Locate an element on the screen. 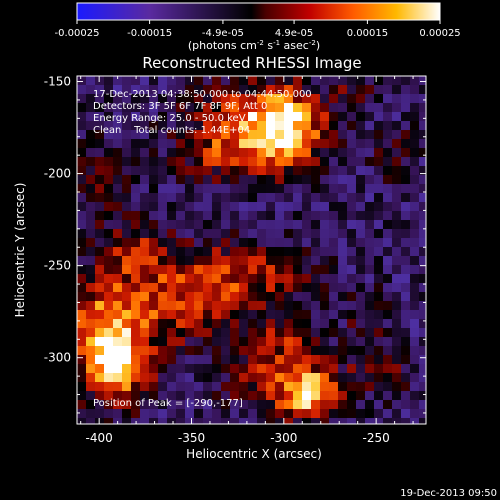 The height and width of the screenshot is (500, 500). peak-position-label: Position of Peak = [-290,-177] is located at coordinates (168, 403).